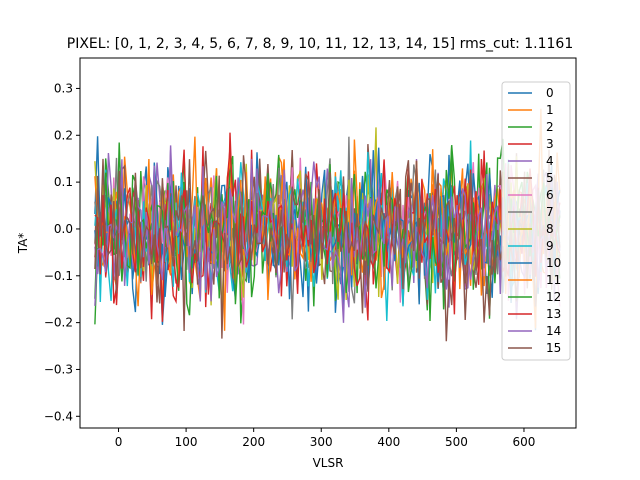 Image resolution: width=640 pixels, height=480 pixels. Describe the element at coordinates (63, 88) in the screenshot. I see `y-tick-label: 0.3` at that location.